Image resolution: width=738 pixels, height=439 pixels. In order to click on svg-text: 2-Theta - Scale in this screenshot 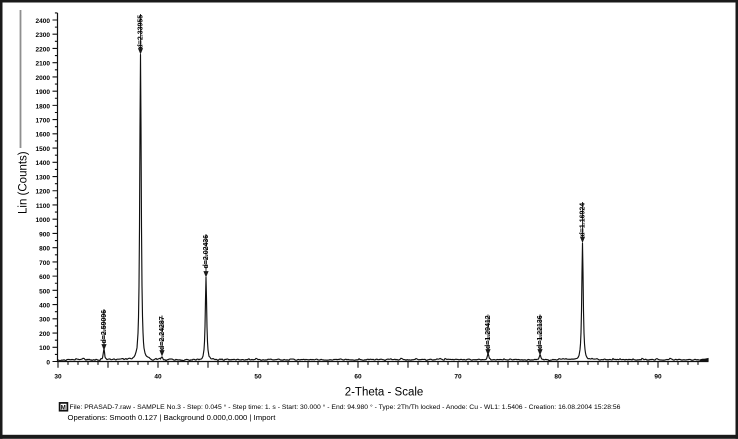, I will do `click(384, 393)`.